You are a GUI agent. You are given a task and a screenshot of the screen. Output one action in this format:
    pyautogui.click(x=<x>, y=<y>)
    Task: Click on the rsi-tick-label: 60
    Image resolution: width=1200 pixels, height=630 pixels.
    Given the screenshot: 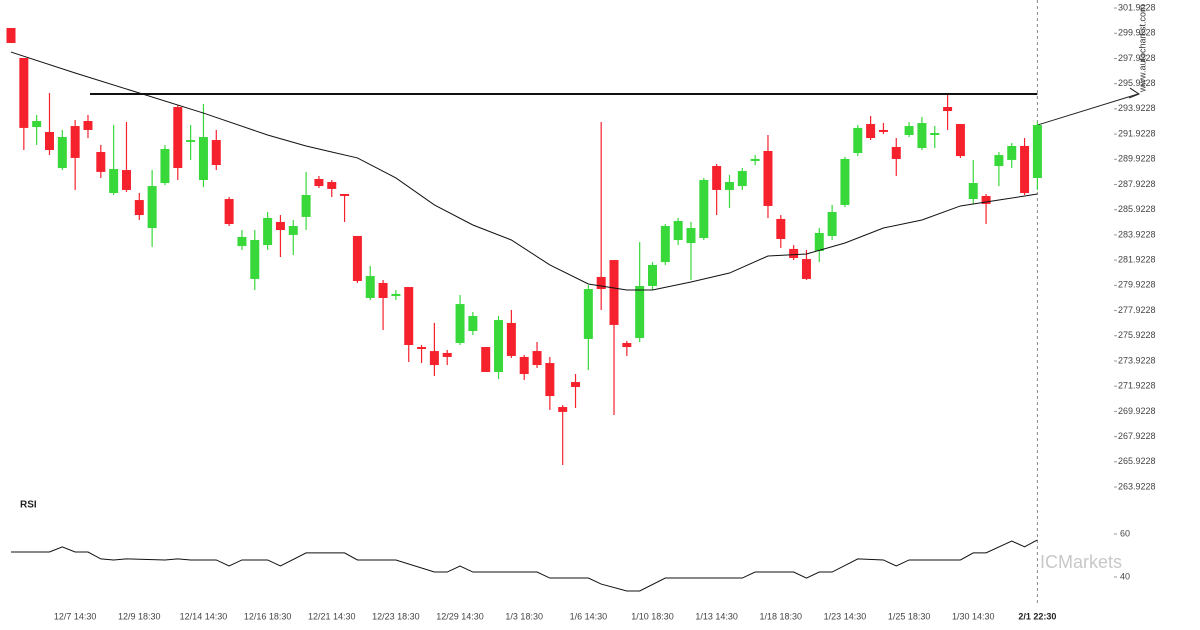 What is the action you would take?
    pyautogui.click(x=1125, y=533)
    